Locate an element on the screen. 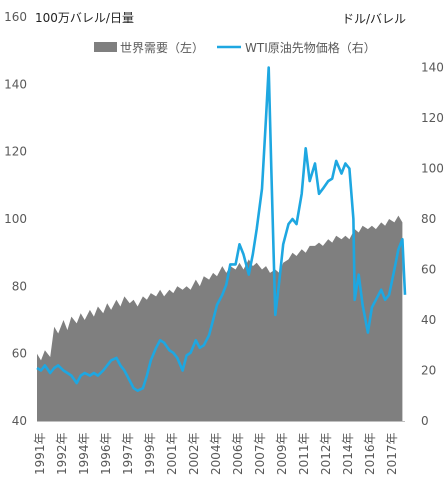 Image resolution: width=445 pixels, height=480 pixels. left-axis-tick-label: 160 is located at coordinates (15, 17).